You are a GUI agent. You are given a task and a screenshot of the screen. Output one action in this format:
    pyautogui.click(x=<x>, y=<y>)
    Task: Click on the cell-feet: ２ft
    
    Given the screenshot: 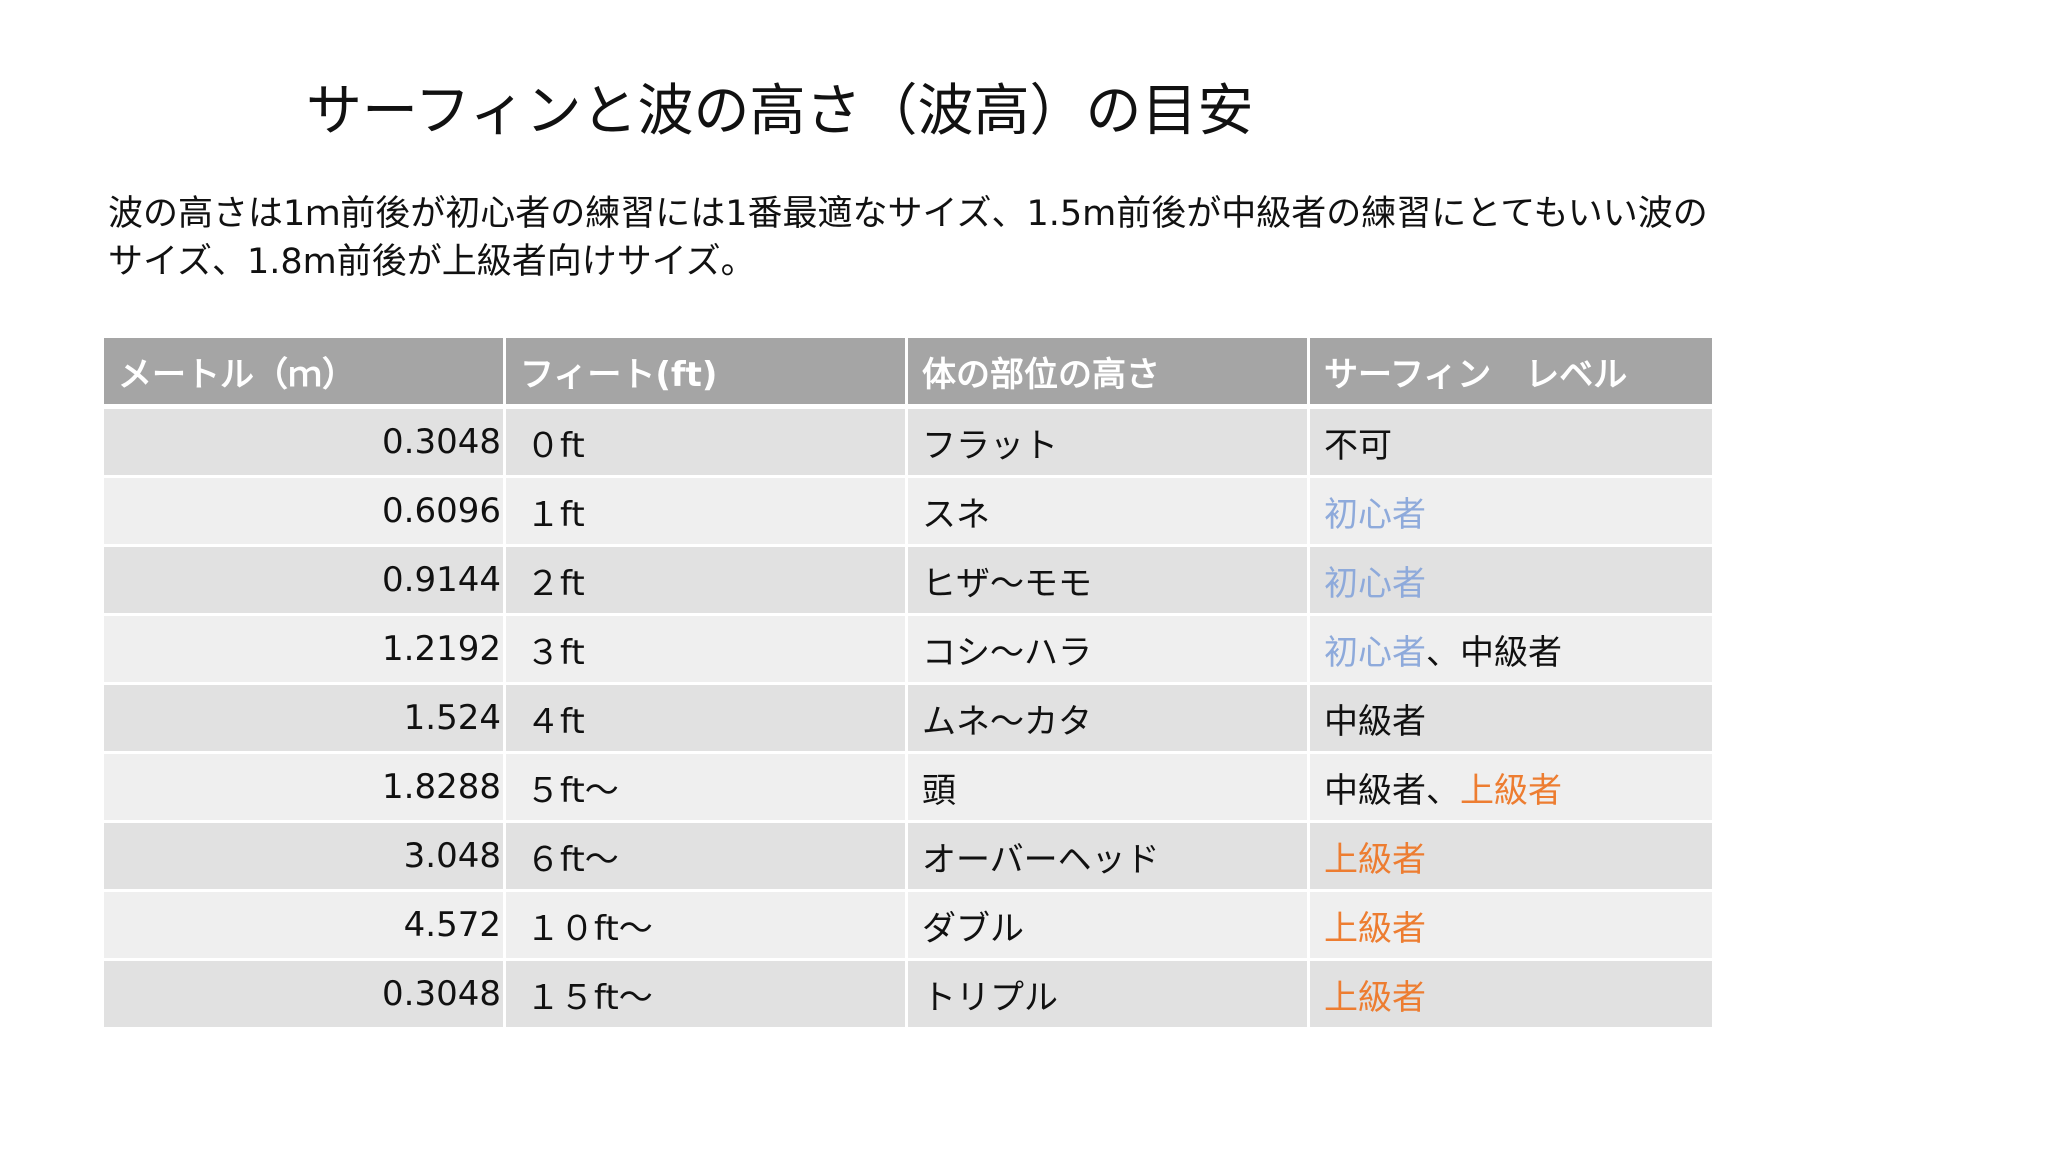 What is the action you would take?
    pyautogui.click(x=707, y=581)
    